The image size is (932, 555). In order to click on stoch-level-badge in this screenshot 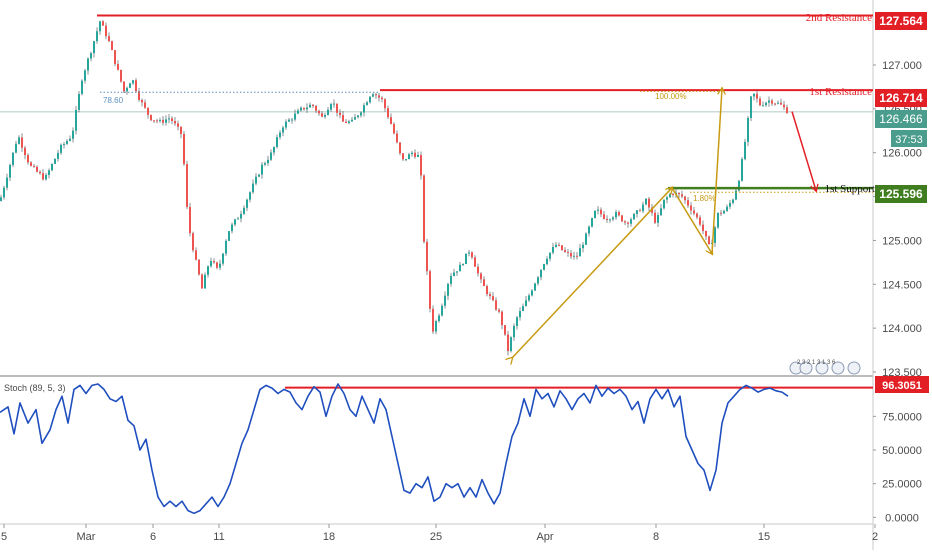, I will do `click(902, 384)`.